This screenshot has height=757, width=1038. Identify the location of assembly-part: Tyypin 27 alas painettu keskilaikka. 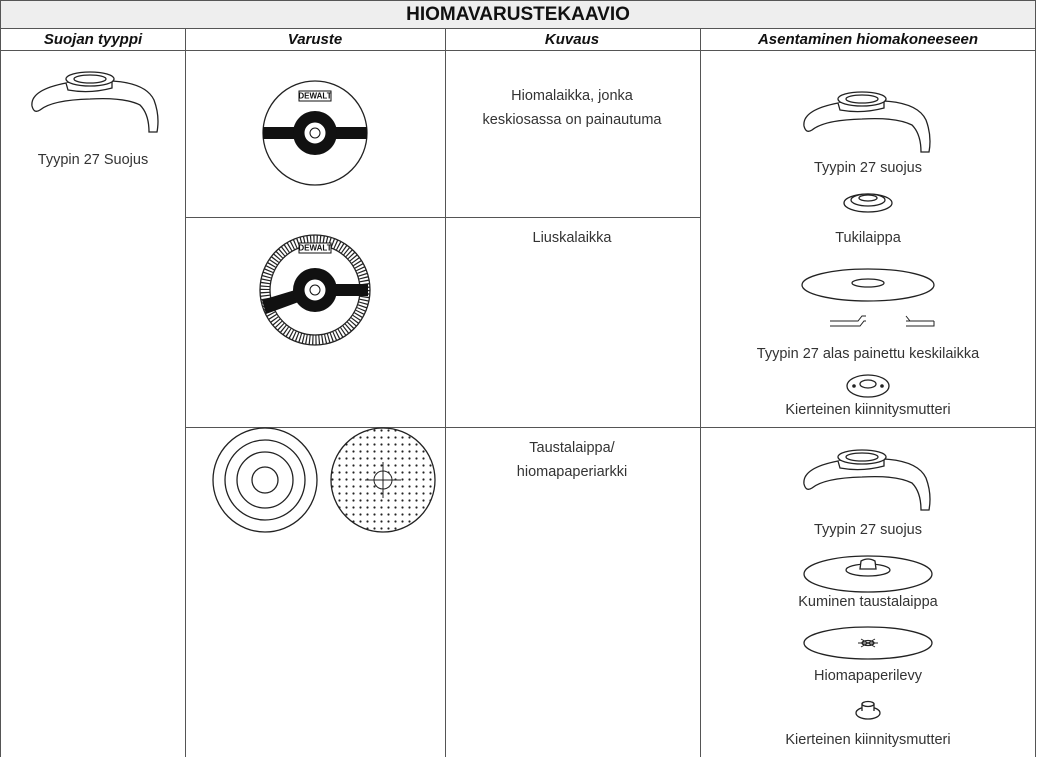
(868, 354).